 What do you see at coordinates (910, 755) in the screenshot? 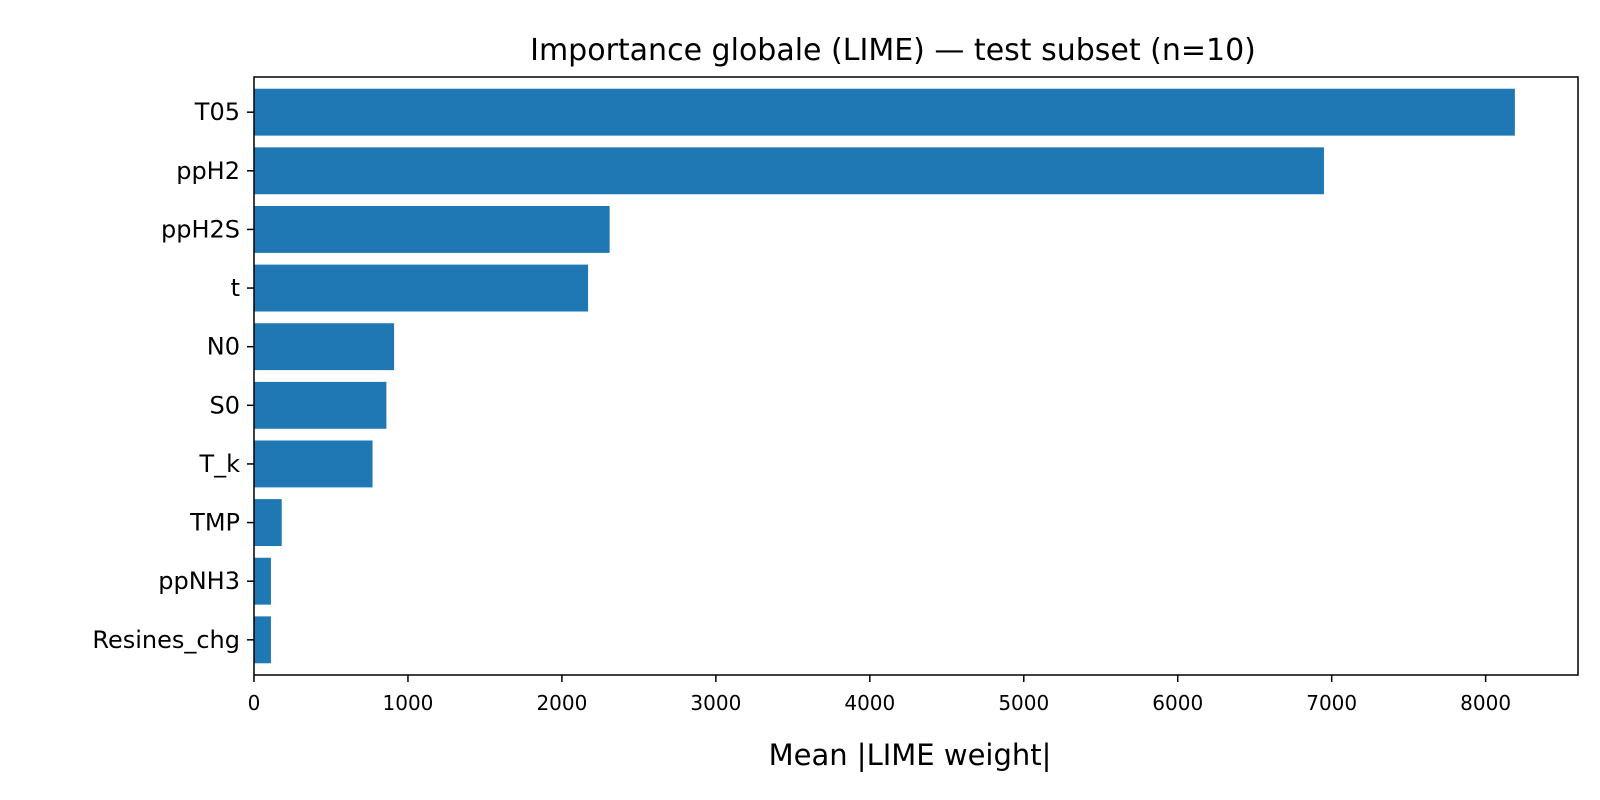
I see `x-axis-label: Mean |LIME weight|` at bounding box center [910, 755].